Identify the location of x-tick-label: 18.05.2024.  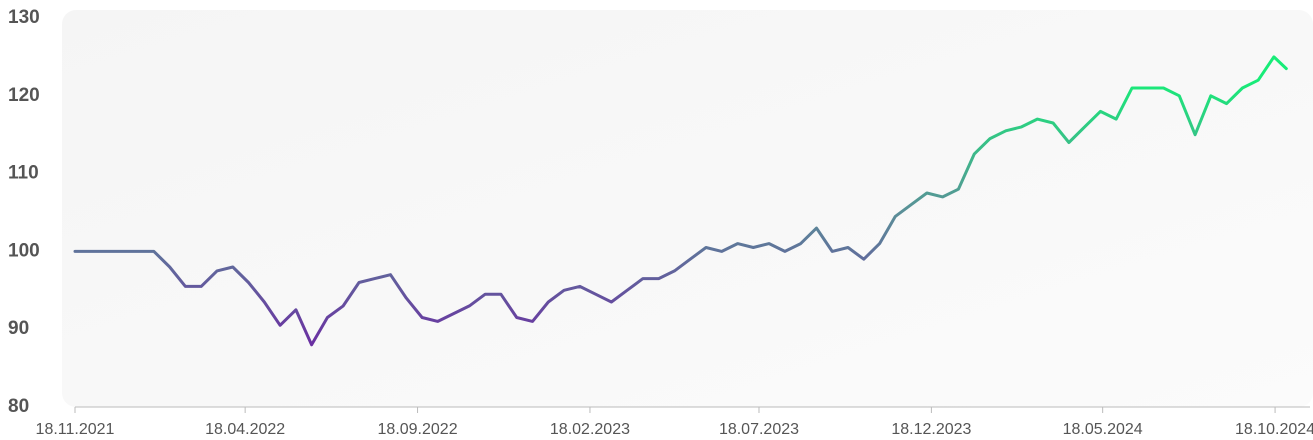
(1103, 429).